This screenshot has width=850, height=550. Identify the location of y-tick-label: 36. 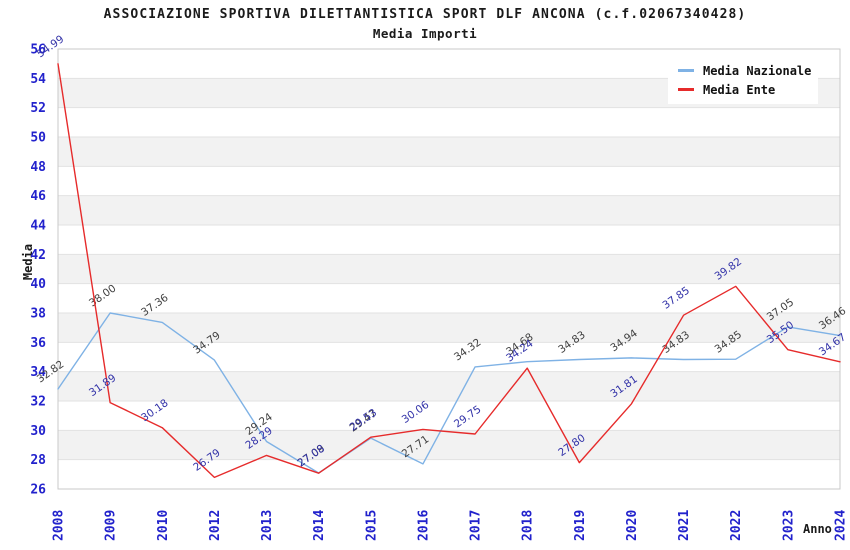
(38, 343).